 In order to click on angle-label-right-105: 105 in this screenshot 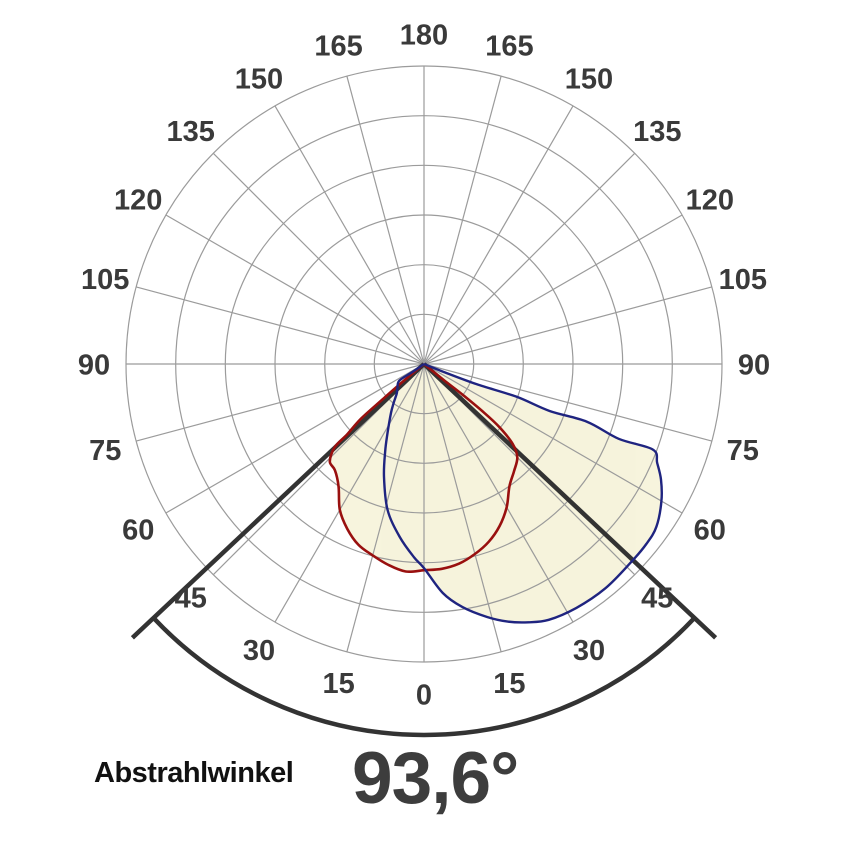, I will do `click(743, 280)`.